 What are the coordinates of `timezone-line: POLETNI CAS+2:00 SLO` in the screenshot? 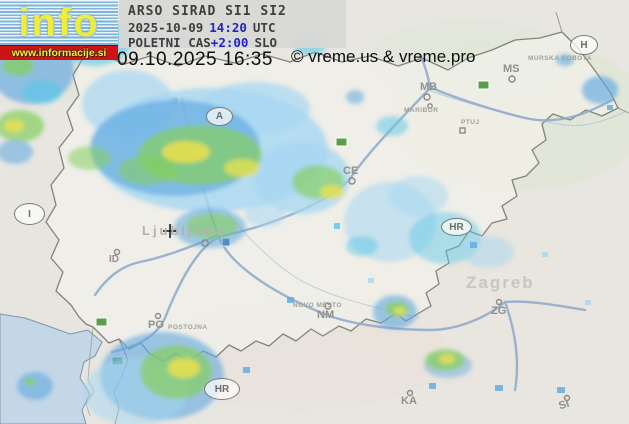 It's located at (237, 42).